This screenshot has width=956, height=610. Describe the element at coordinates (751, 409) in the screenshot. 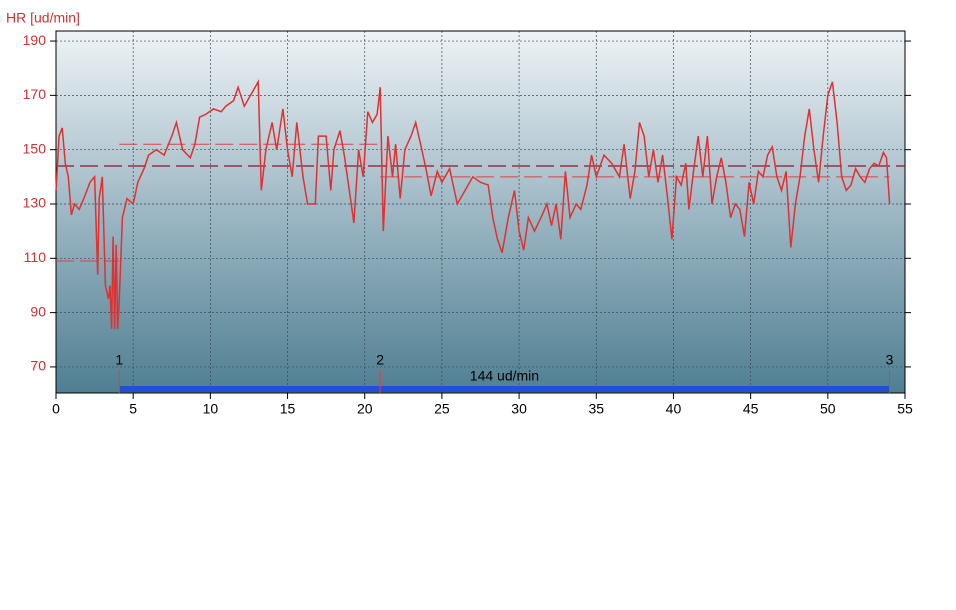

I see `x-tick-label: 45` at that location.